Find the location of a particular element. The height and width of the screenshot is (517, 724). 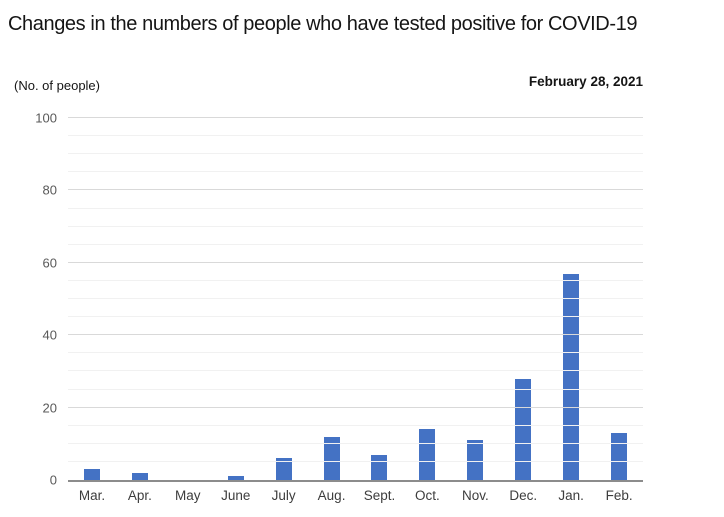

bar-nov is located at coordinates (475, 460).